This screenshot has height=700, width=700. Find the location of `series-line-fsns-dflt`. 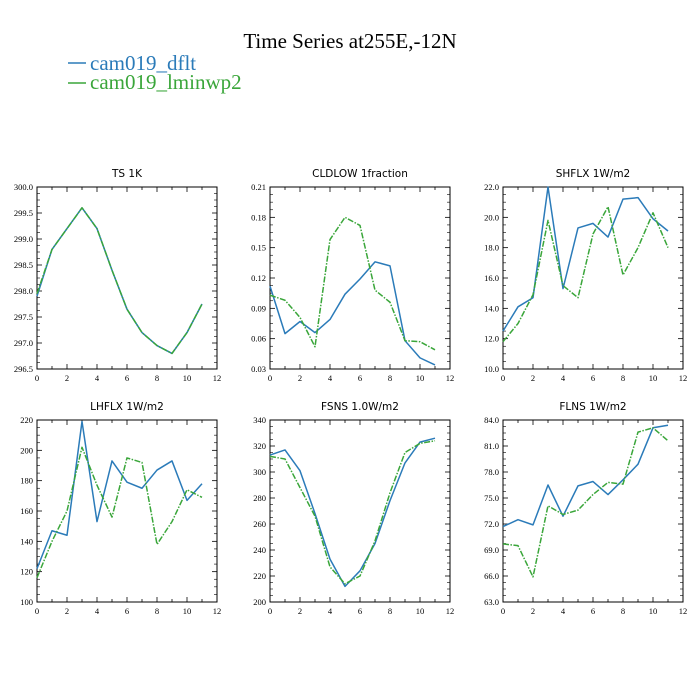

series-line-fsns-dflt is located at coordinates (352, 512).